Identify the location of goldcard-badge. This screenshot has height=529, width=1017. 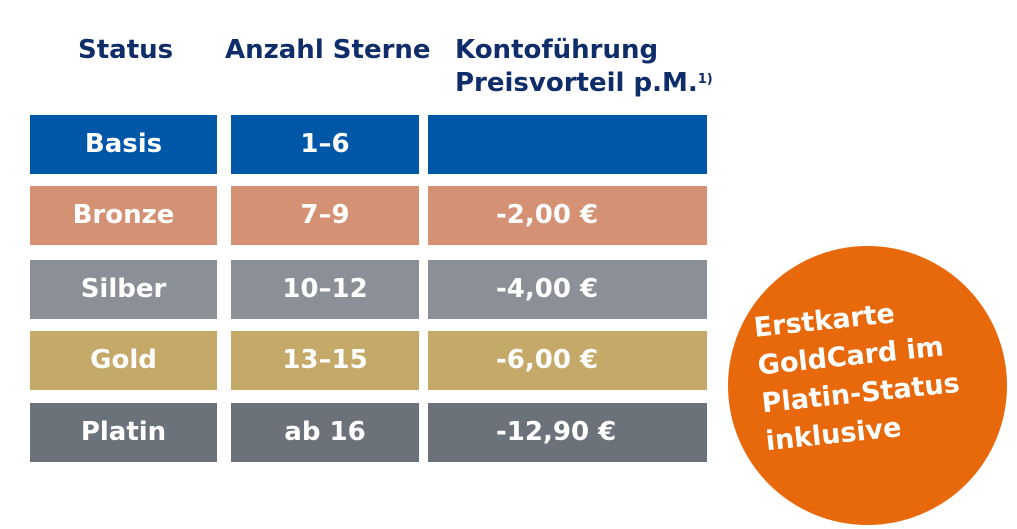
(867, 385).